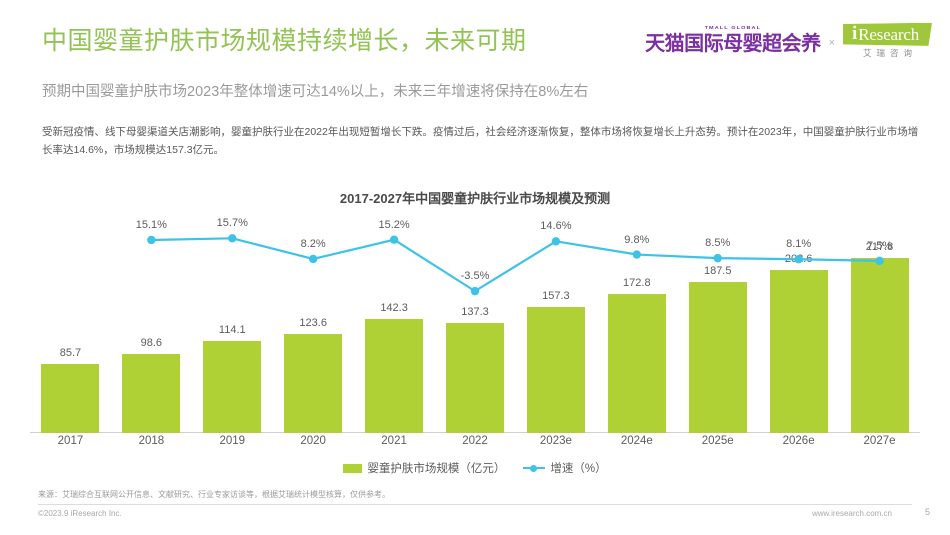  Describe the element at coordinates (637, 239) in the screenshot. I see `chart-growth-rate-label: 9.8%` at that location.